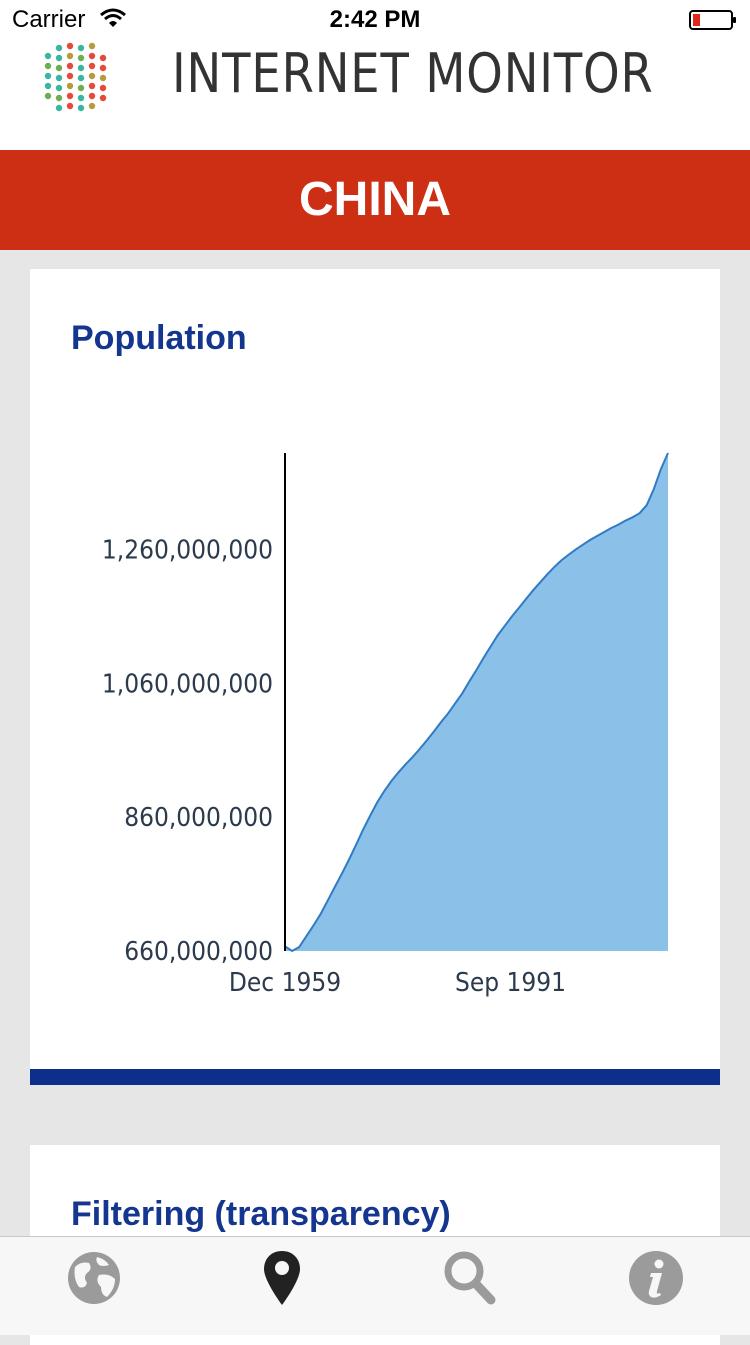  Describe the element at coordinates (159, 338) in the screenshot. I see `card-title-population: Population` at that location.